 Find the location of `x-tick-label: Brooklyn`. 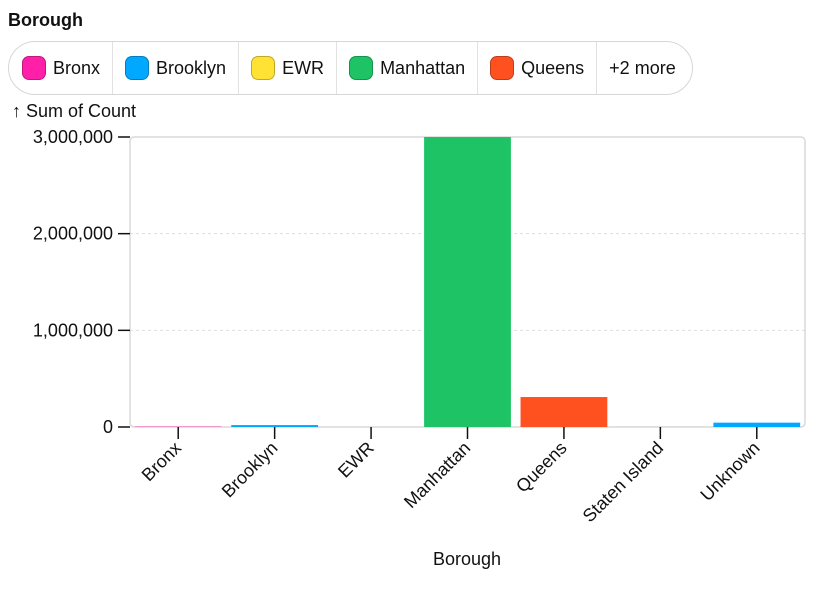

x-tick-label: Brooklyn is located at coordinates (250, 470).